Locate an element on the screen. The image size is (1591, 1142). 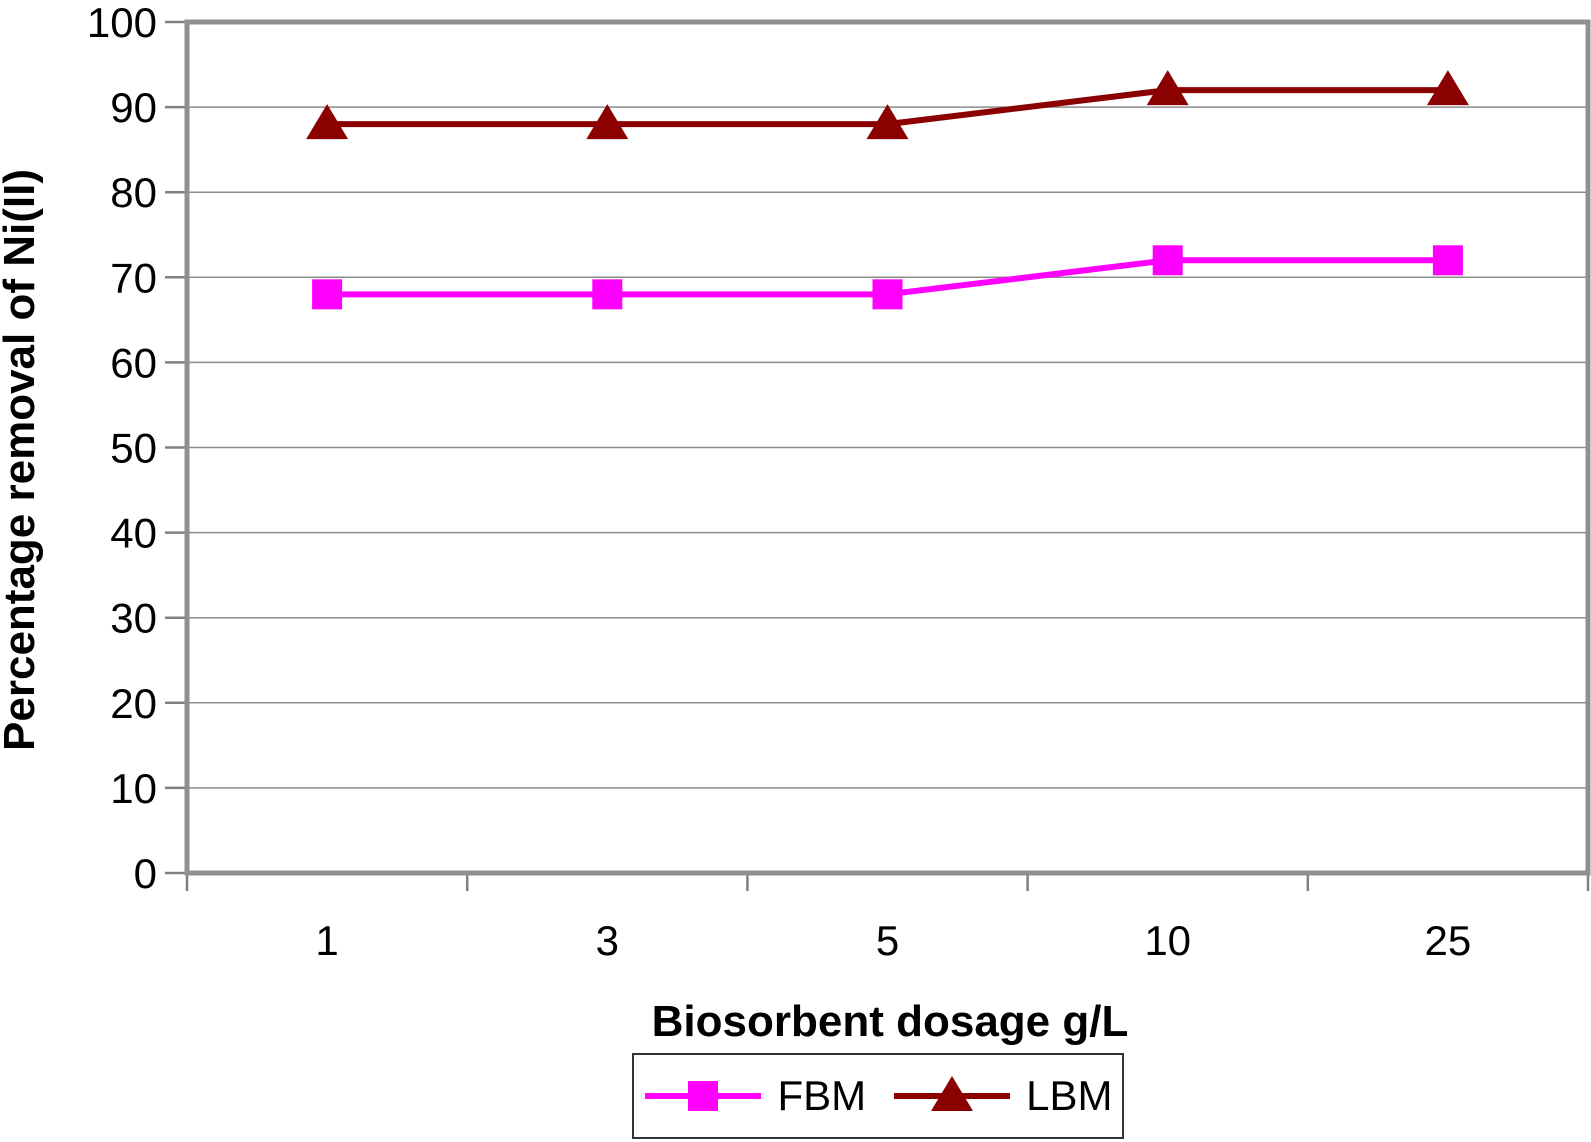
legend-label-LBM: LBM is located at coordinates (1069, 1095).